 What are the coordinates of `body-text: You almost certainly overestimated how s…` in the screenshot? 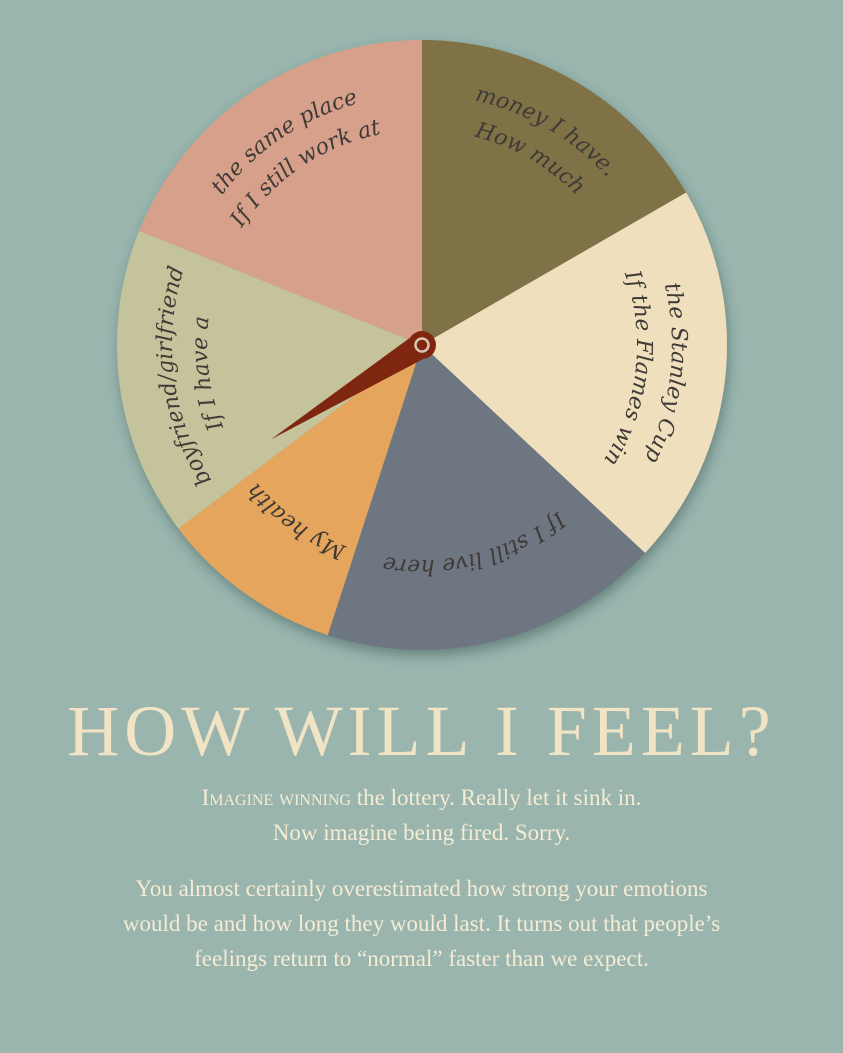 It's located at (421, 923).